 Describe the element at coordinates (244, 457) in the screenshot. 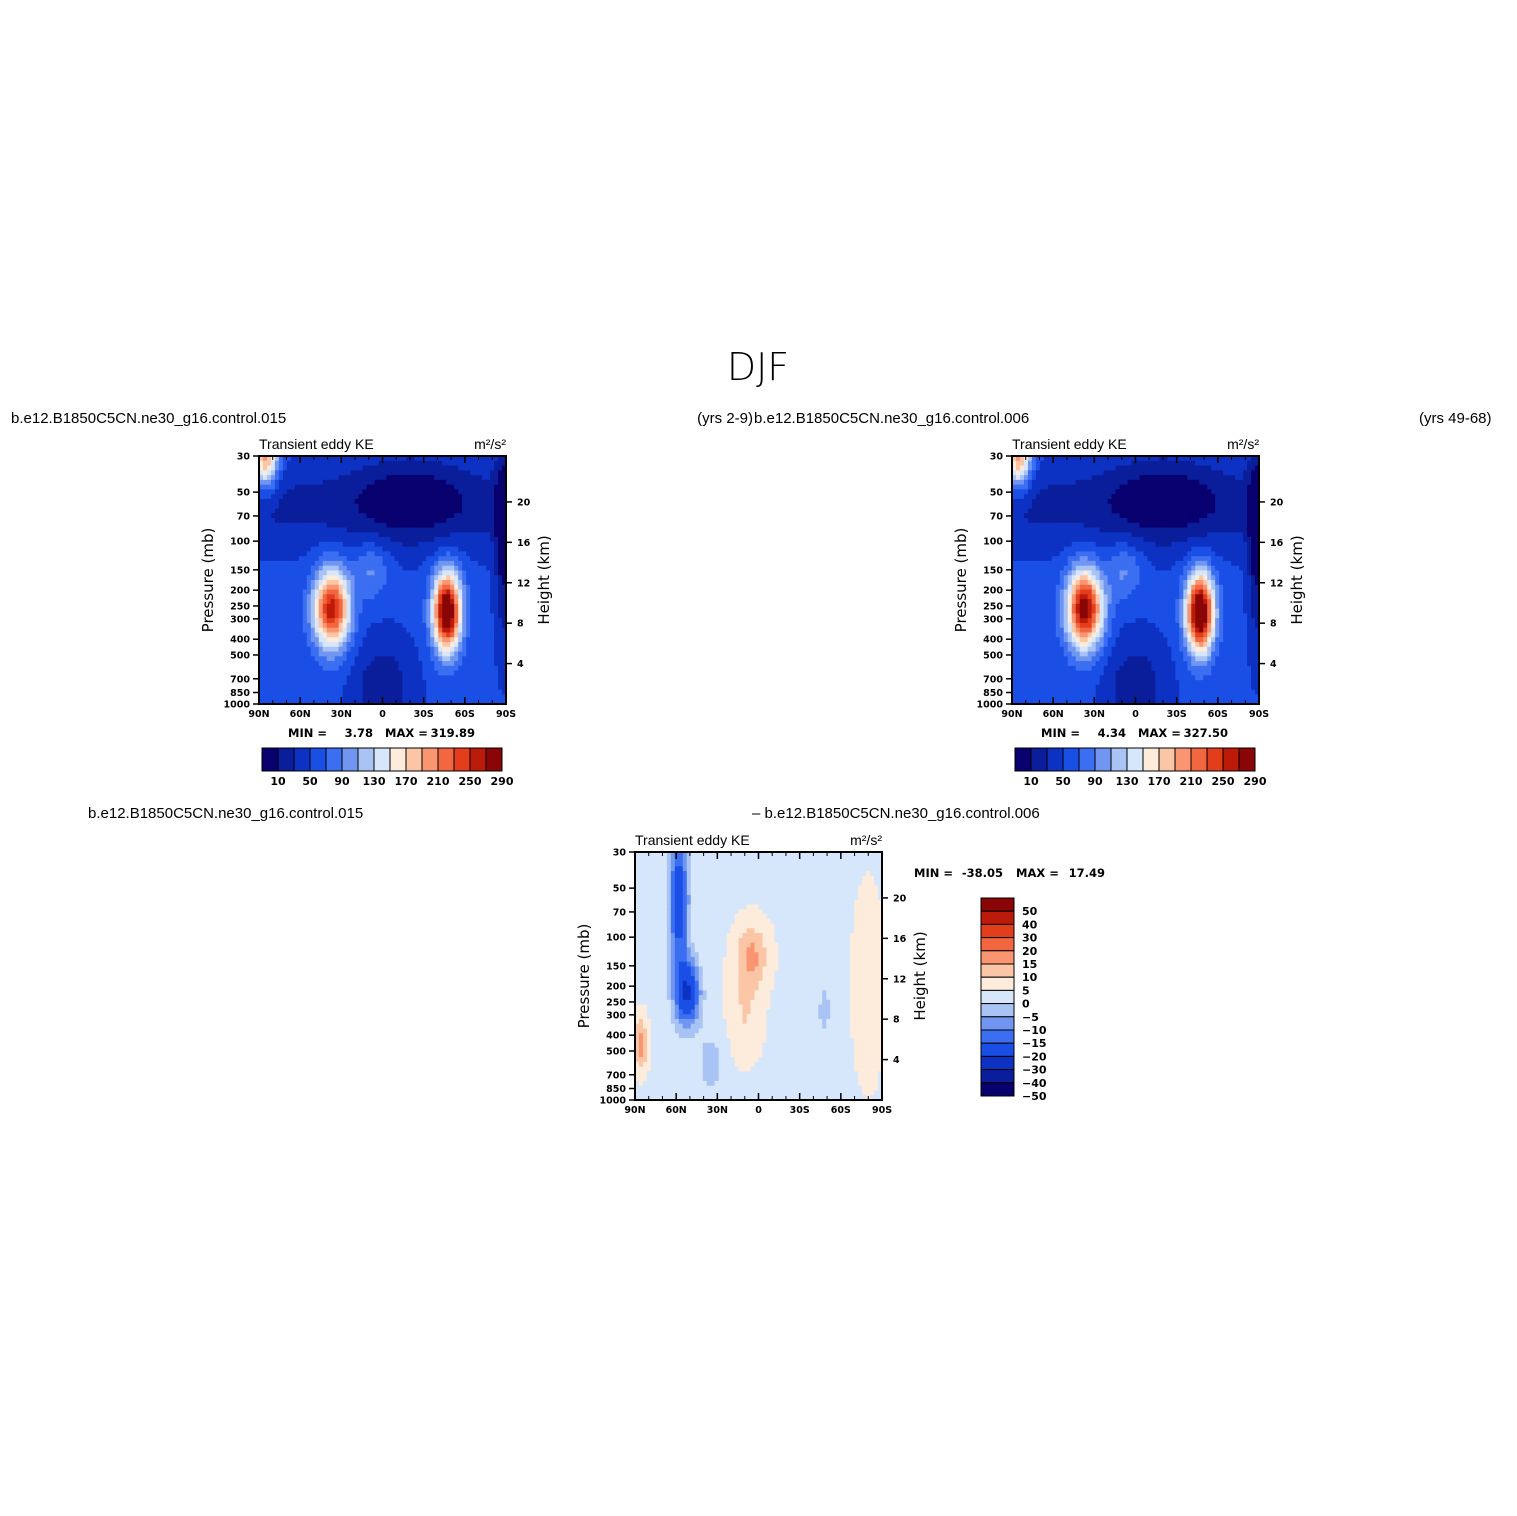

I see `y-tick-label: 30` at that location.